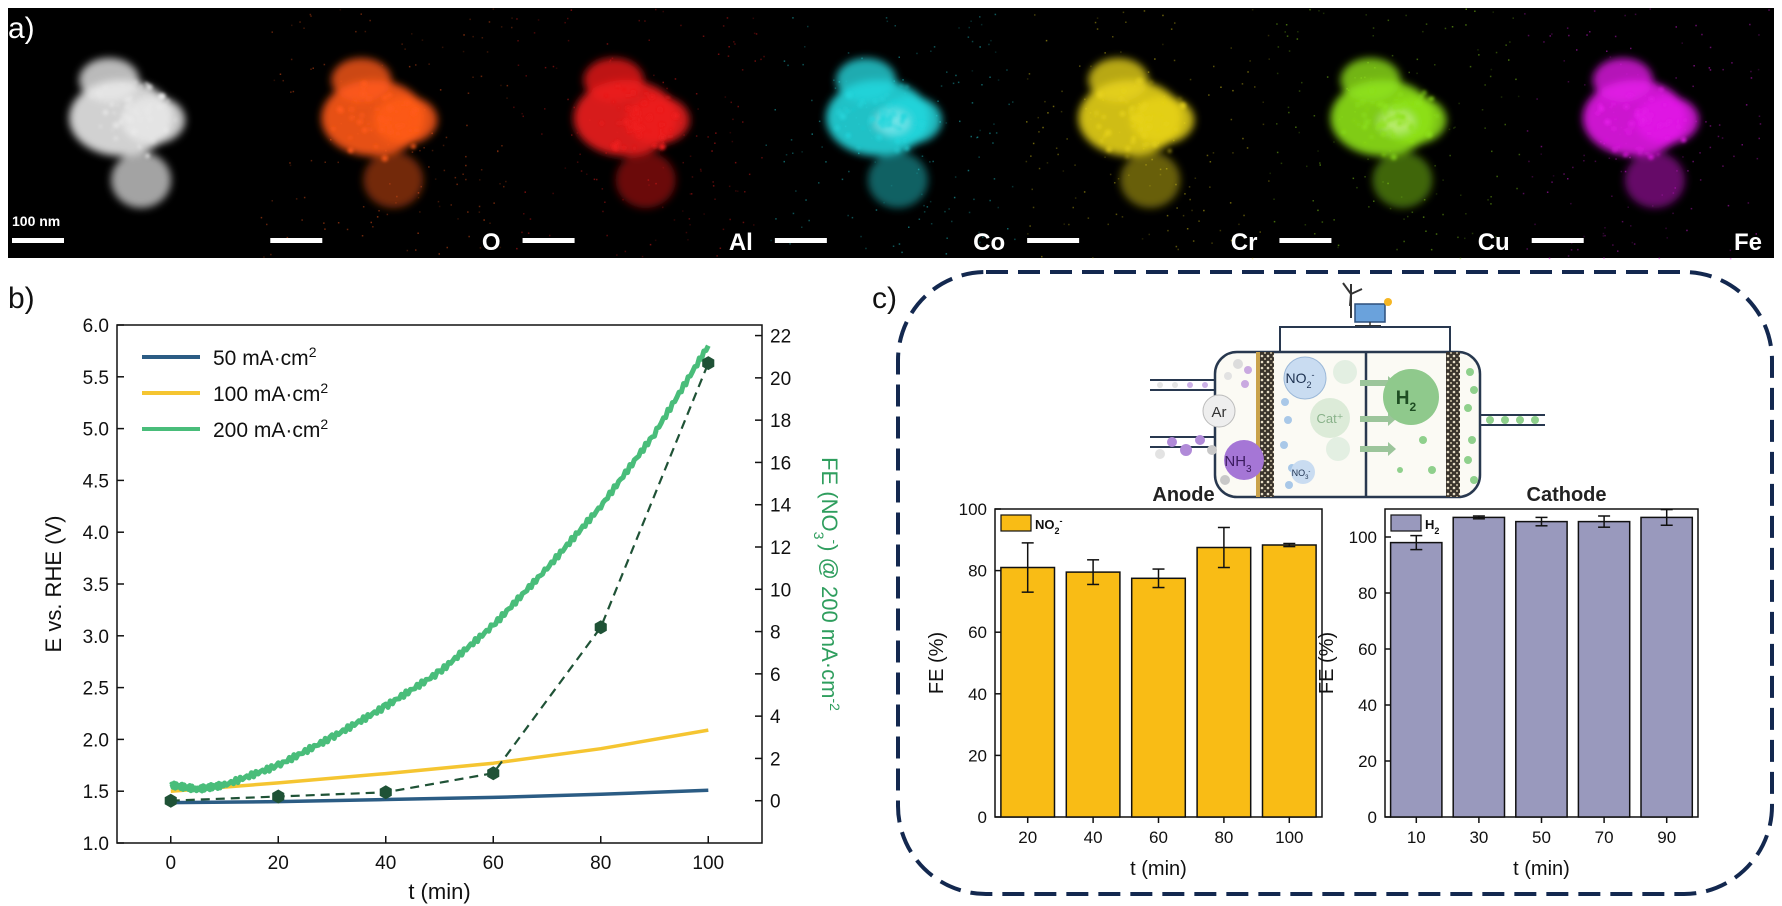 This screenshot has height=906, width=1782. What do you see at coordinates (639, 133) in the screenshot?
I see `eds-map-al: Al` at bounding box center [639, 133].